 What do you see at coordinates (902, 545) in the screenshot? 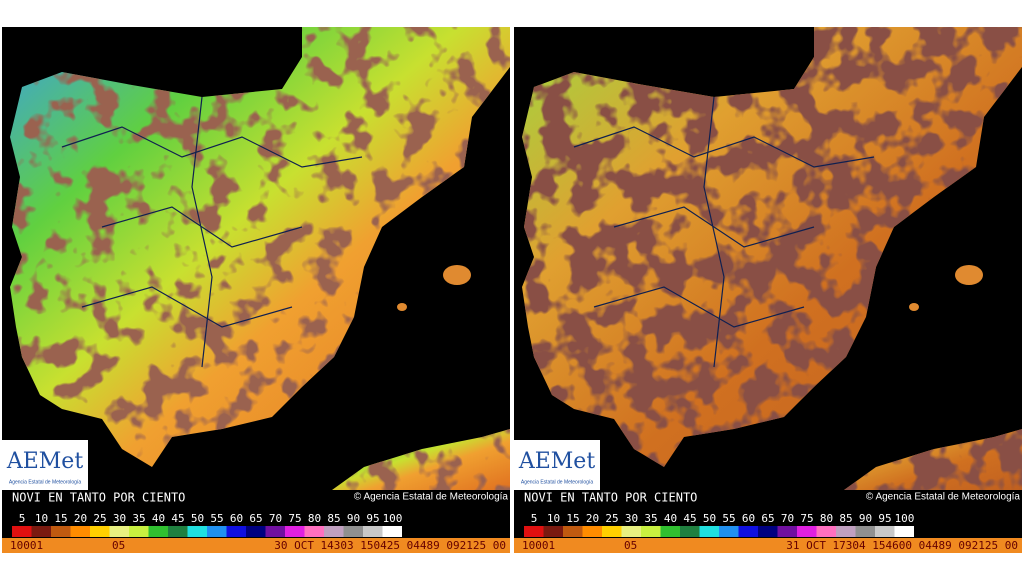
I see `footer-text: 31 OCT 17304 154600 04489 092125 00` at bounding box center [902, 545].